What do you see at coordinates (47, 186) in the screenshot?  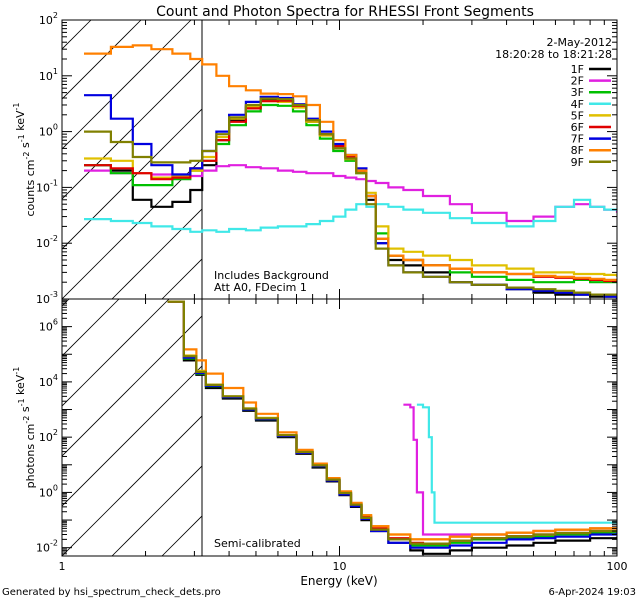 I see `y-tick-label: 10⁻¹` at bounding box center [47, 186].